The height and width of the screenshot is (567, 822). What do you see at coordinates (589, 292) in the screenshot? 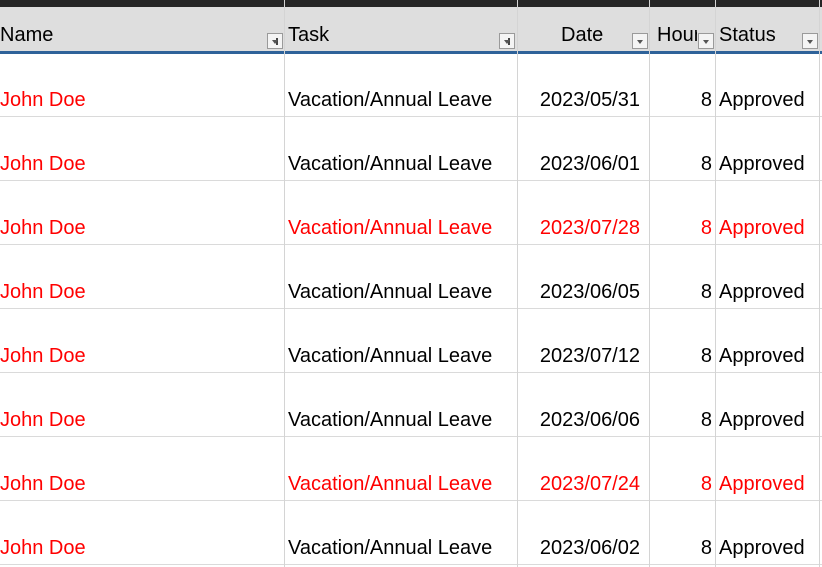
I see `cell-date: 2023/06/05` at bounding box center [589, 292].